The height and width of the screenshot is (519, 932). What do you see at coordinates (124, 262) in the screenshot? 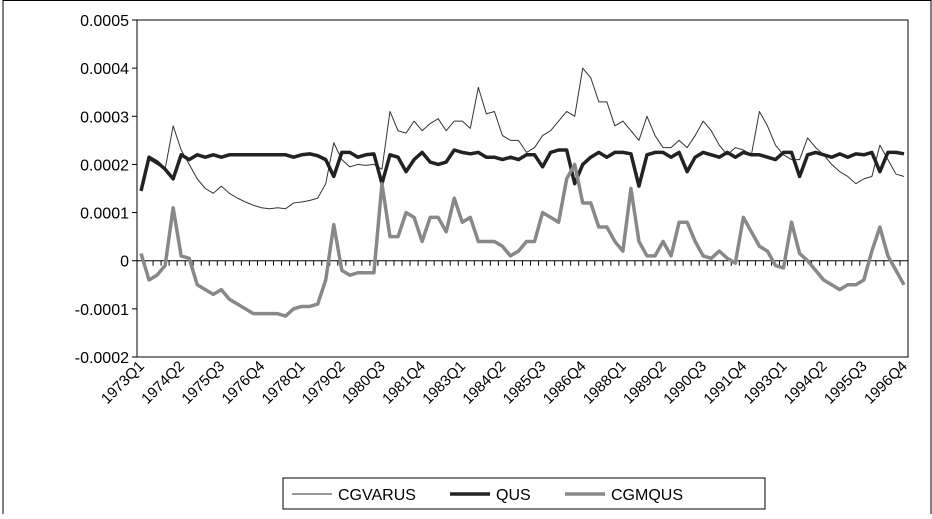
I see `y-tick-label: 0` at bounding box center [124, 262].